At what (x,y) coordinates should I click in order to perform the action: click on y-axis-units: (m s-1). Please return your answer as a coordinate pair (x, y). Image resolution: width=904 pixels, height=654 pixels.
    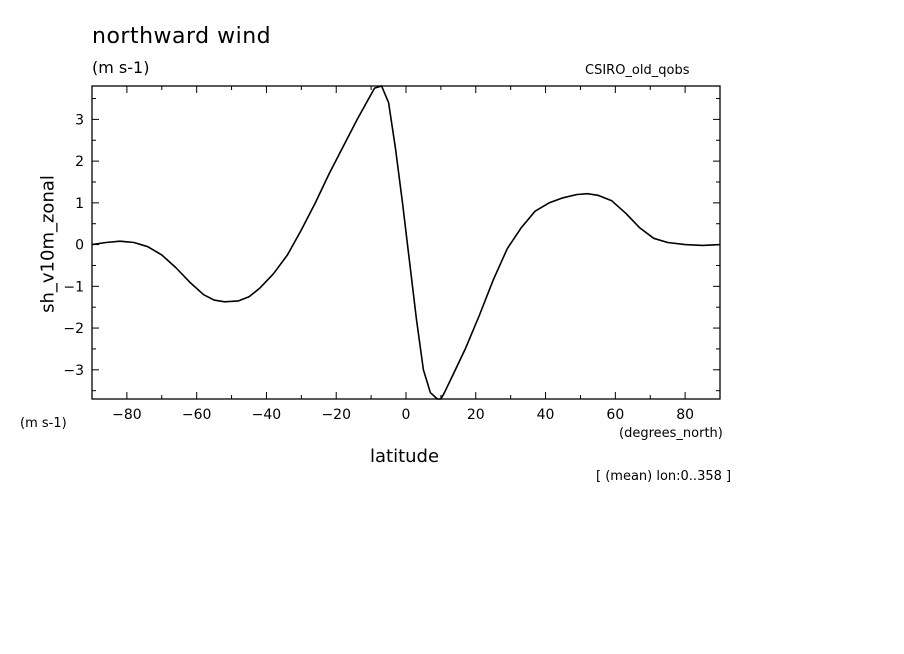
    Looking at the image, I should click on (43, 423).